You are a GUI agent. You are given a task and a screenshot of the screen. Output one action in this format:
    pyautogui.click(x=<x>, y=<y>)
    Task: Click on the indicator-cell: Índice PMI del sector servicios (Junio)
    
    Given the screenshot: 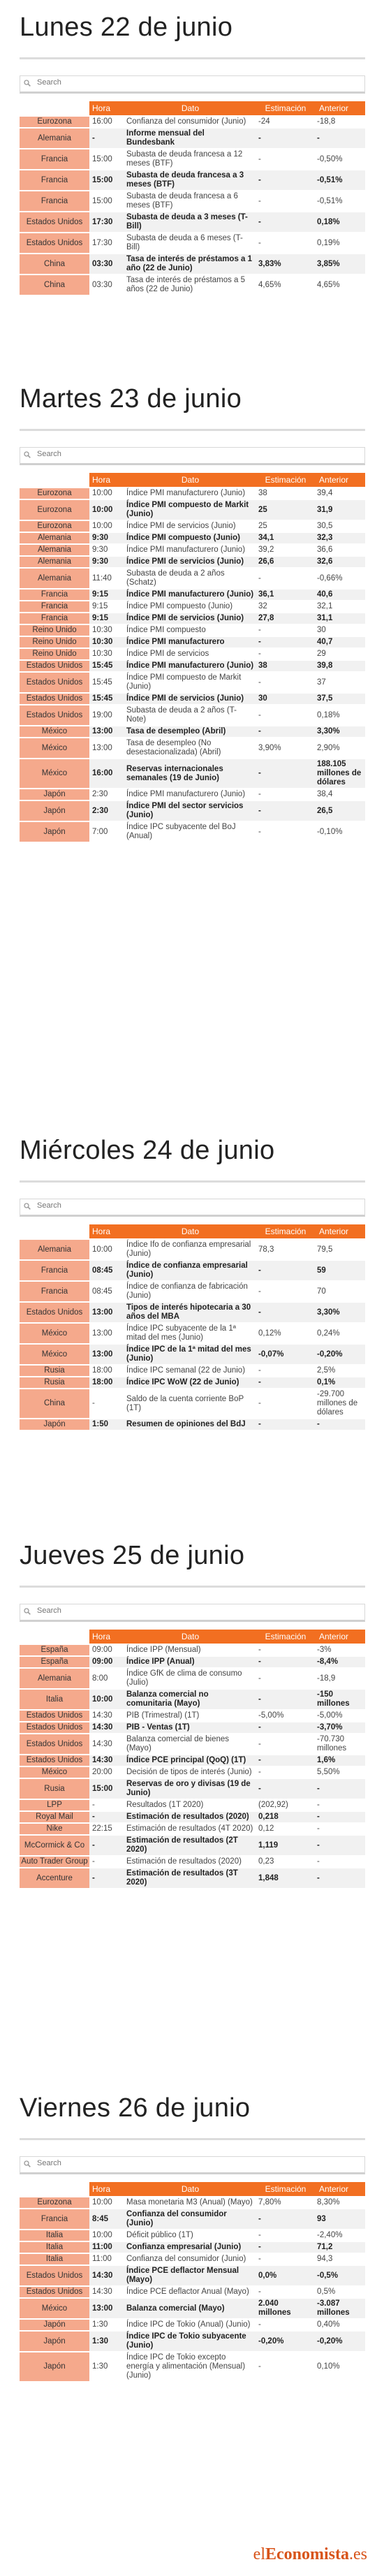 What is the action you would take?
    pyautogui.click(x=190, y=811)
    